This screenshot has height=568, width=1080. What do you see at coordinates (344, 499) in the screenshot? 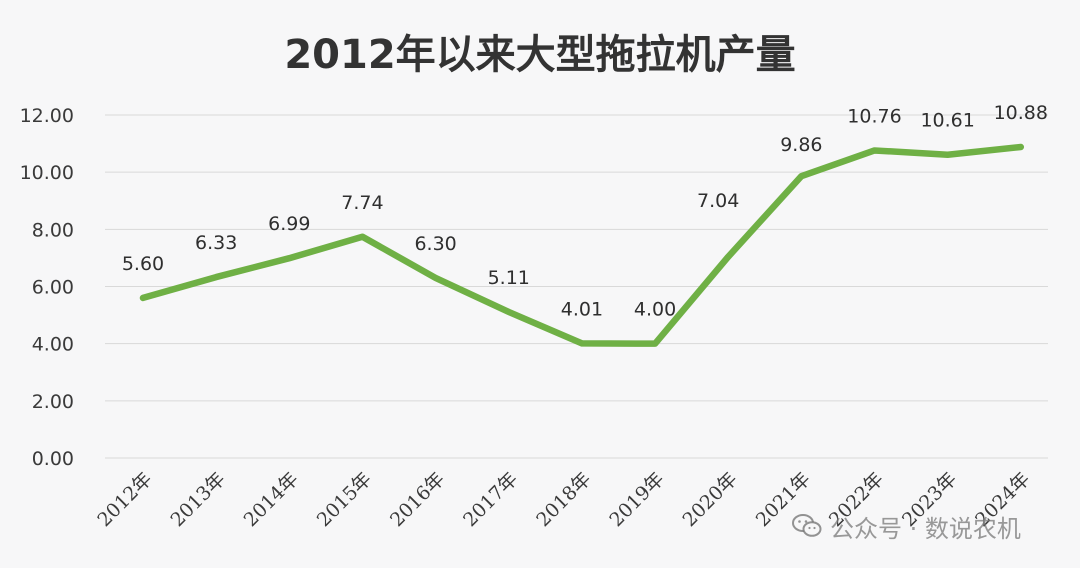
I see `x-tick-label: 2015年` at bounding box center [344, 499].